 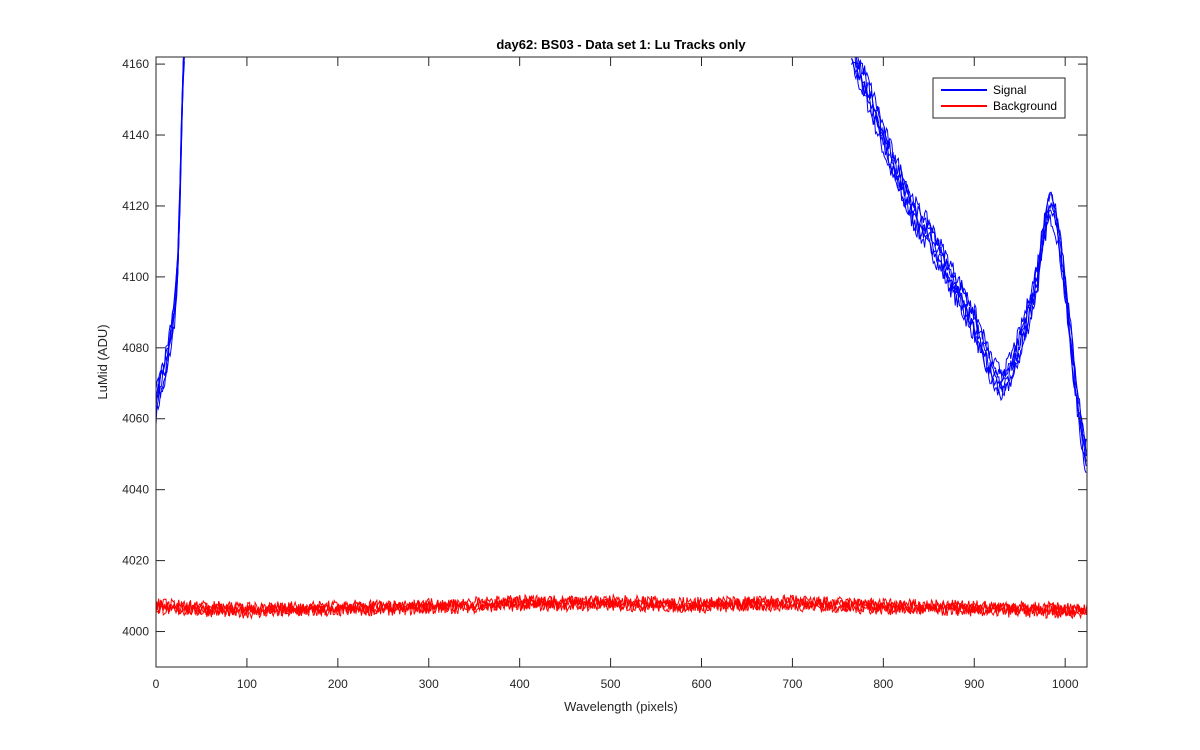 I want to click on legend-label-signal: Signal, so click(x=1009, y=90).